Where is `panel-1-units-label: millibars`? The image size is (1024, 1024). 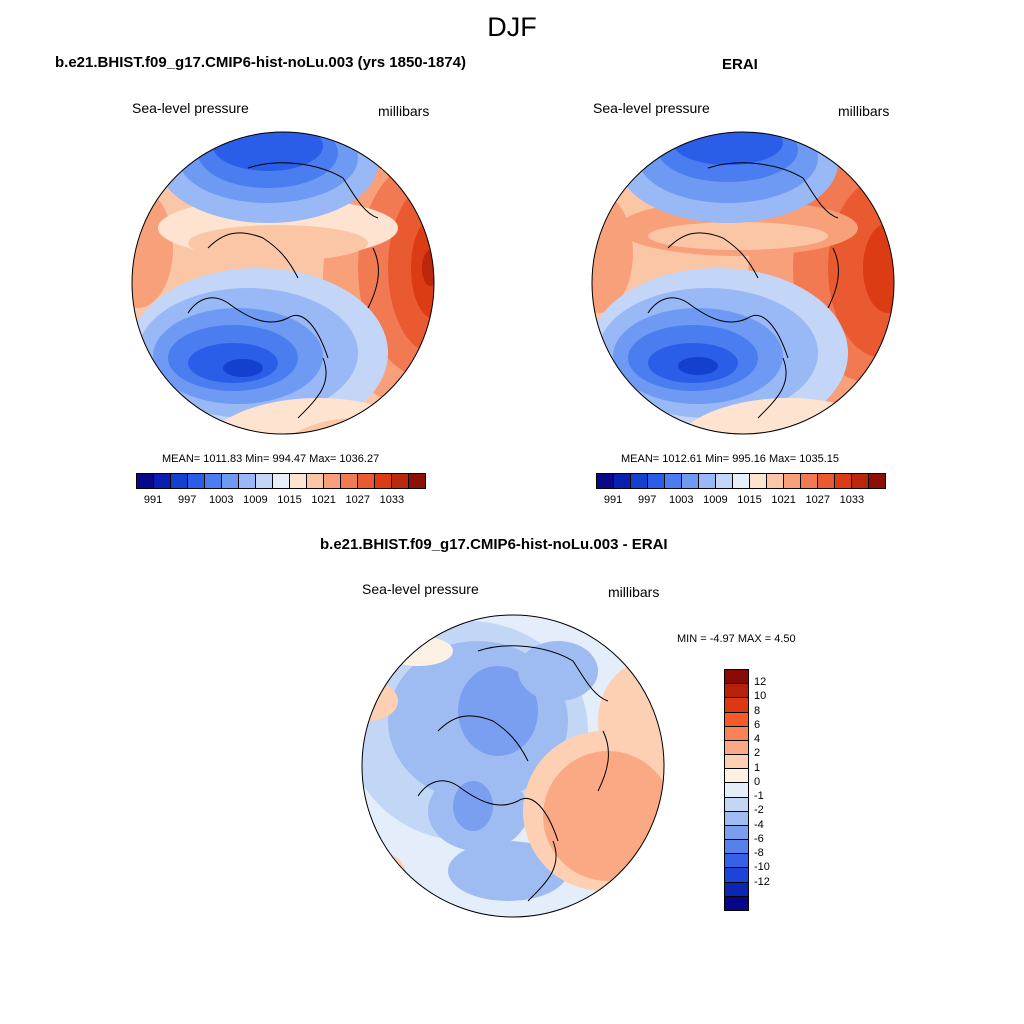
panel-1-units-label: millibars is located at coordinates (404, 111).